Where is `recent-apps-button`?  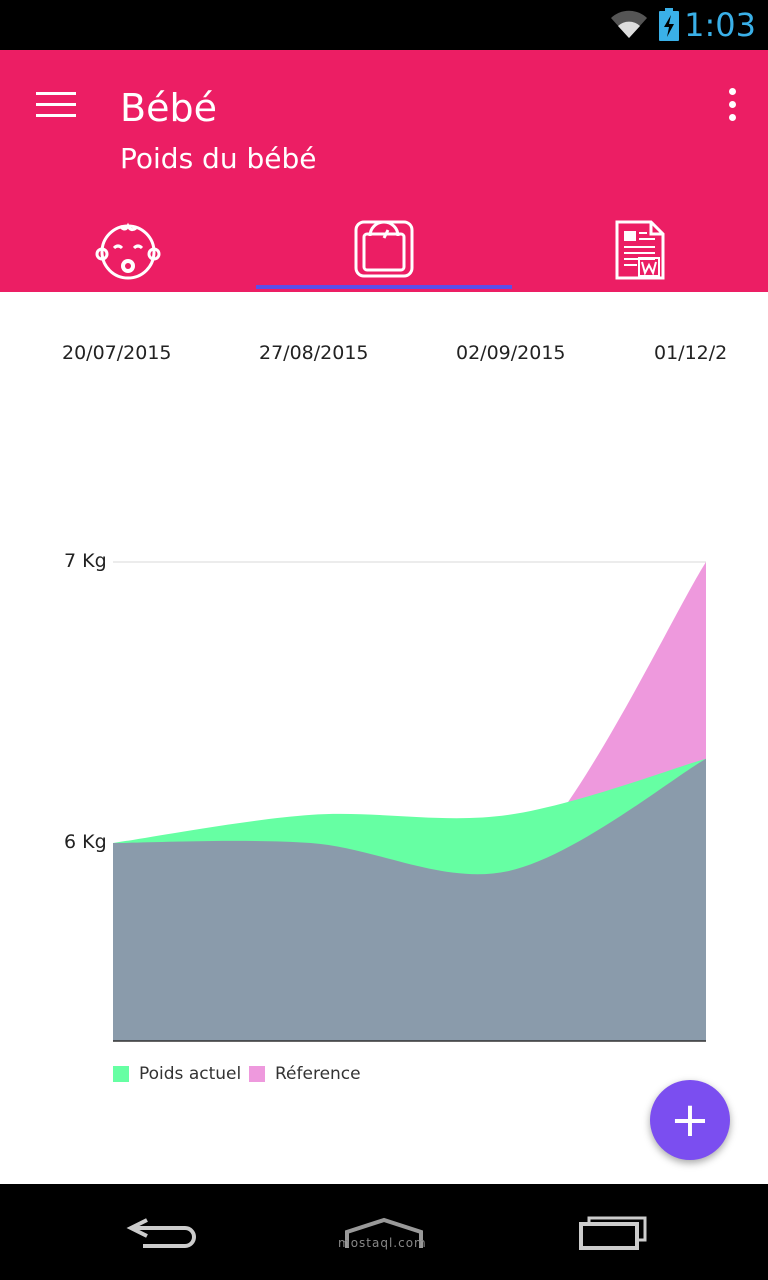 recent-apps-button is located at coordinates (611, 1232).